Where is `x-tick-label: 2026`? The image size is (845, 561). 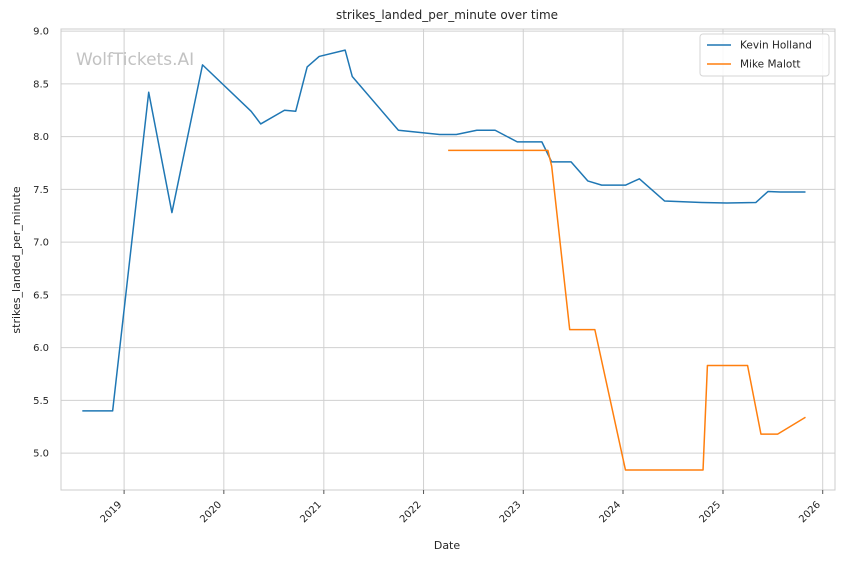
x-tick-label: 2026 is located at coordinates (810, 512).